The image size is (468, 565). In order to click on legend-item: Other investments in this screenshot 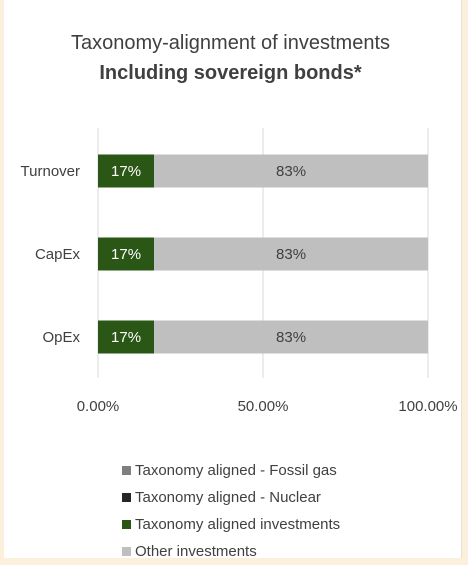, I will do `click(231, 551)`.